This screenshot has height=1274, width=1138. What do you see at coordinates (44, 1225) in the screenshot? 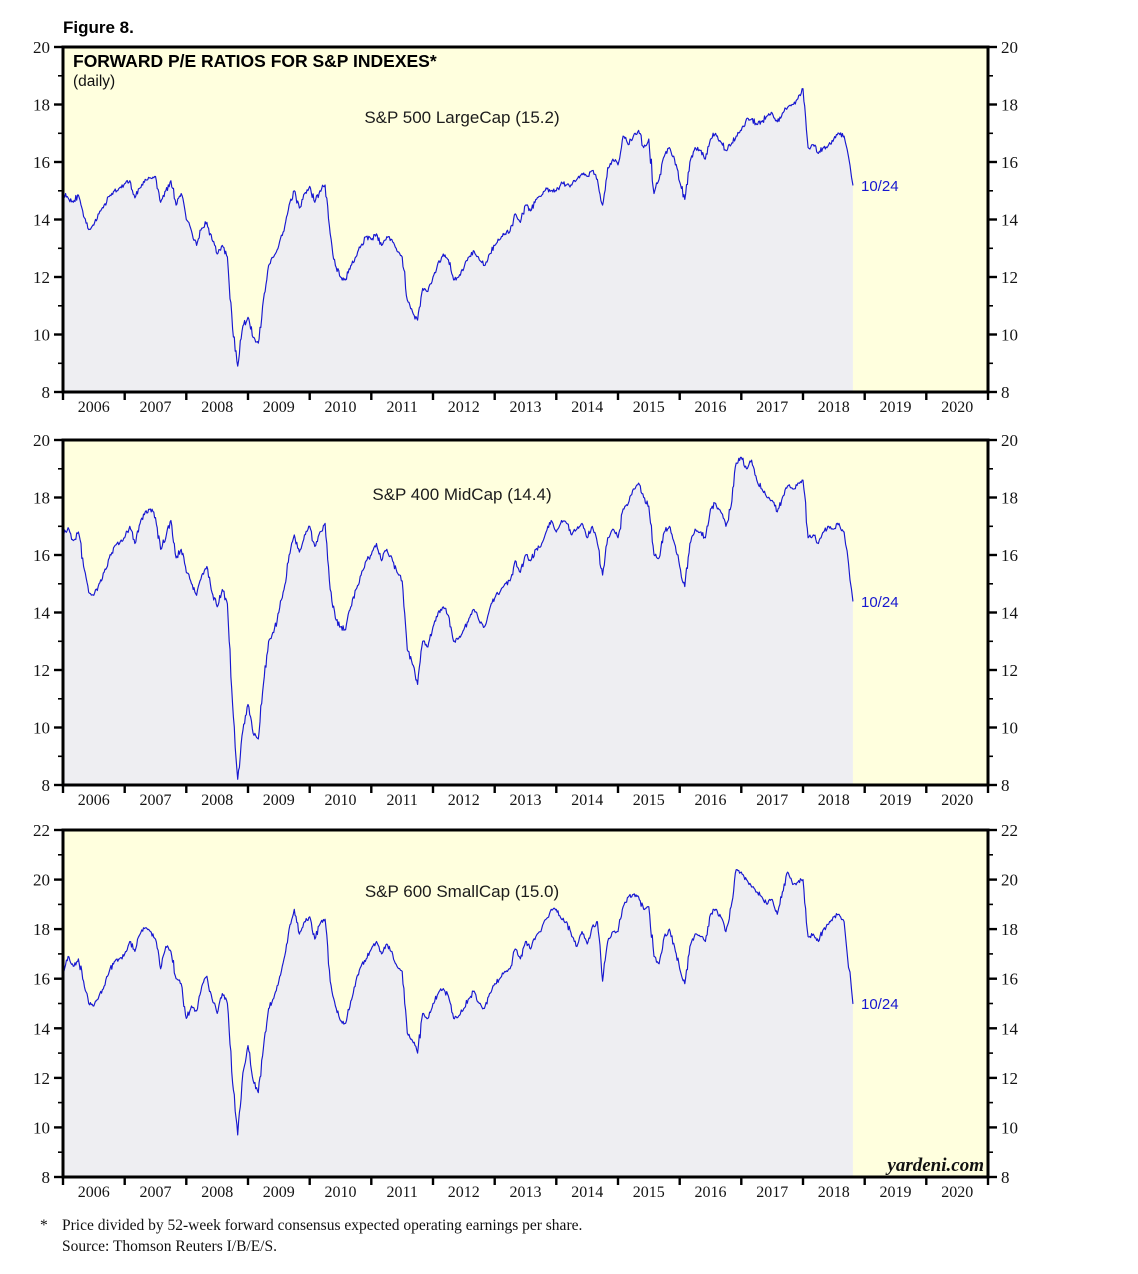
I see `footnote-marker: *` at bounding box center [44, 1225].